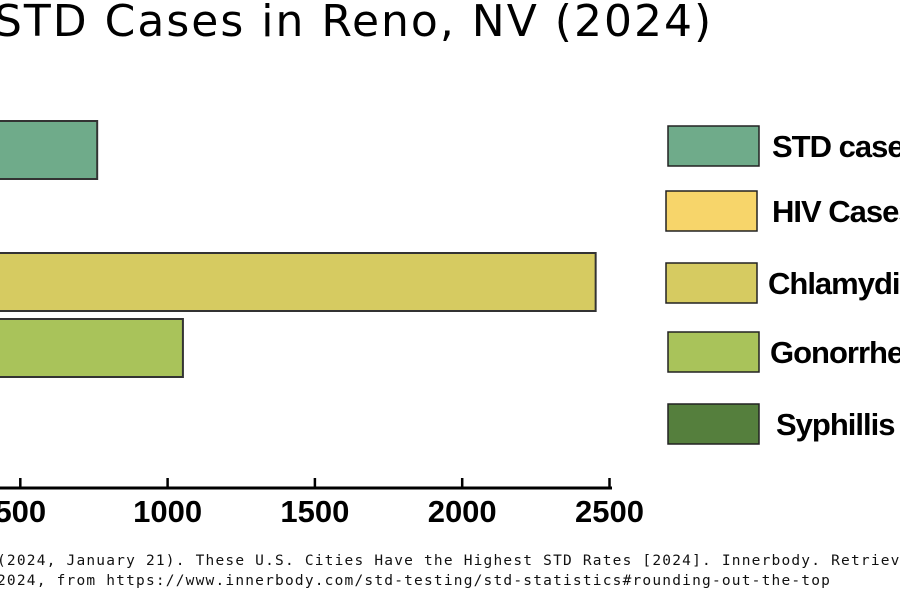  Describe the element at coordinates (835, 424) in the screenshot. I see `legend-label: Syphillis` at that location.